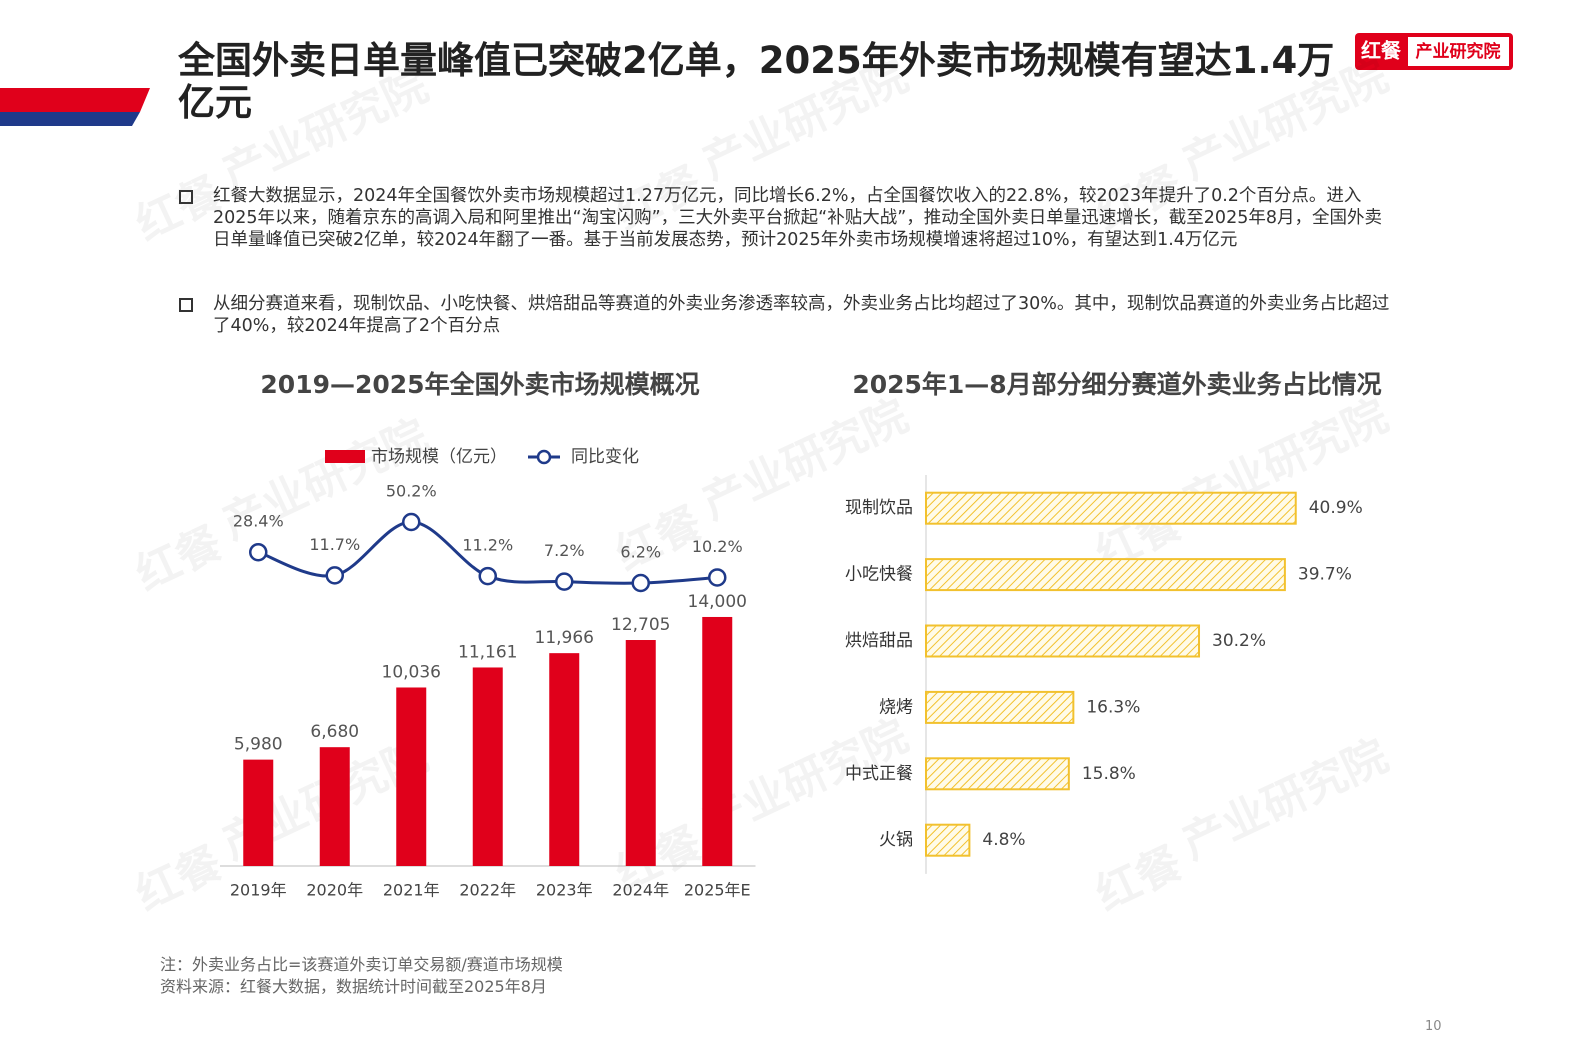 The height and width of the screenshot is (1064, 1595). I want to click on data-label: 28.4%, so click(258, 521).